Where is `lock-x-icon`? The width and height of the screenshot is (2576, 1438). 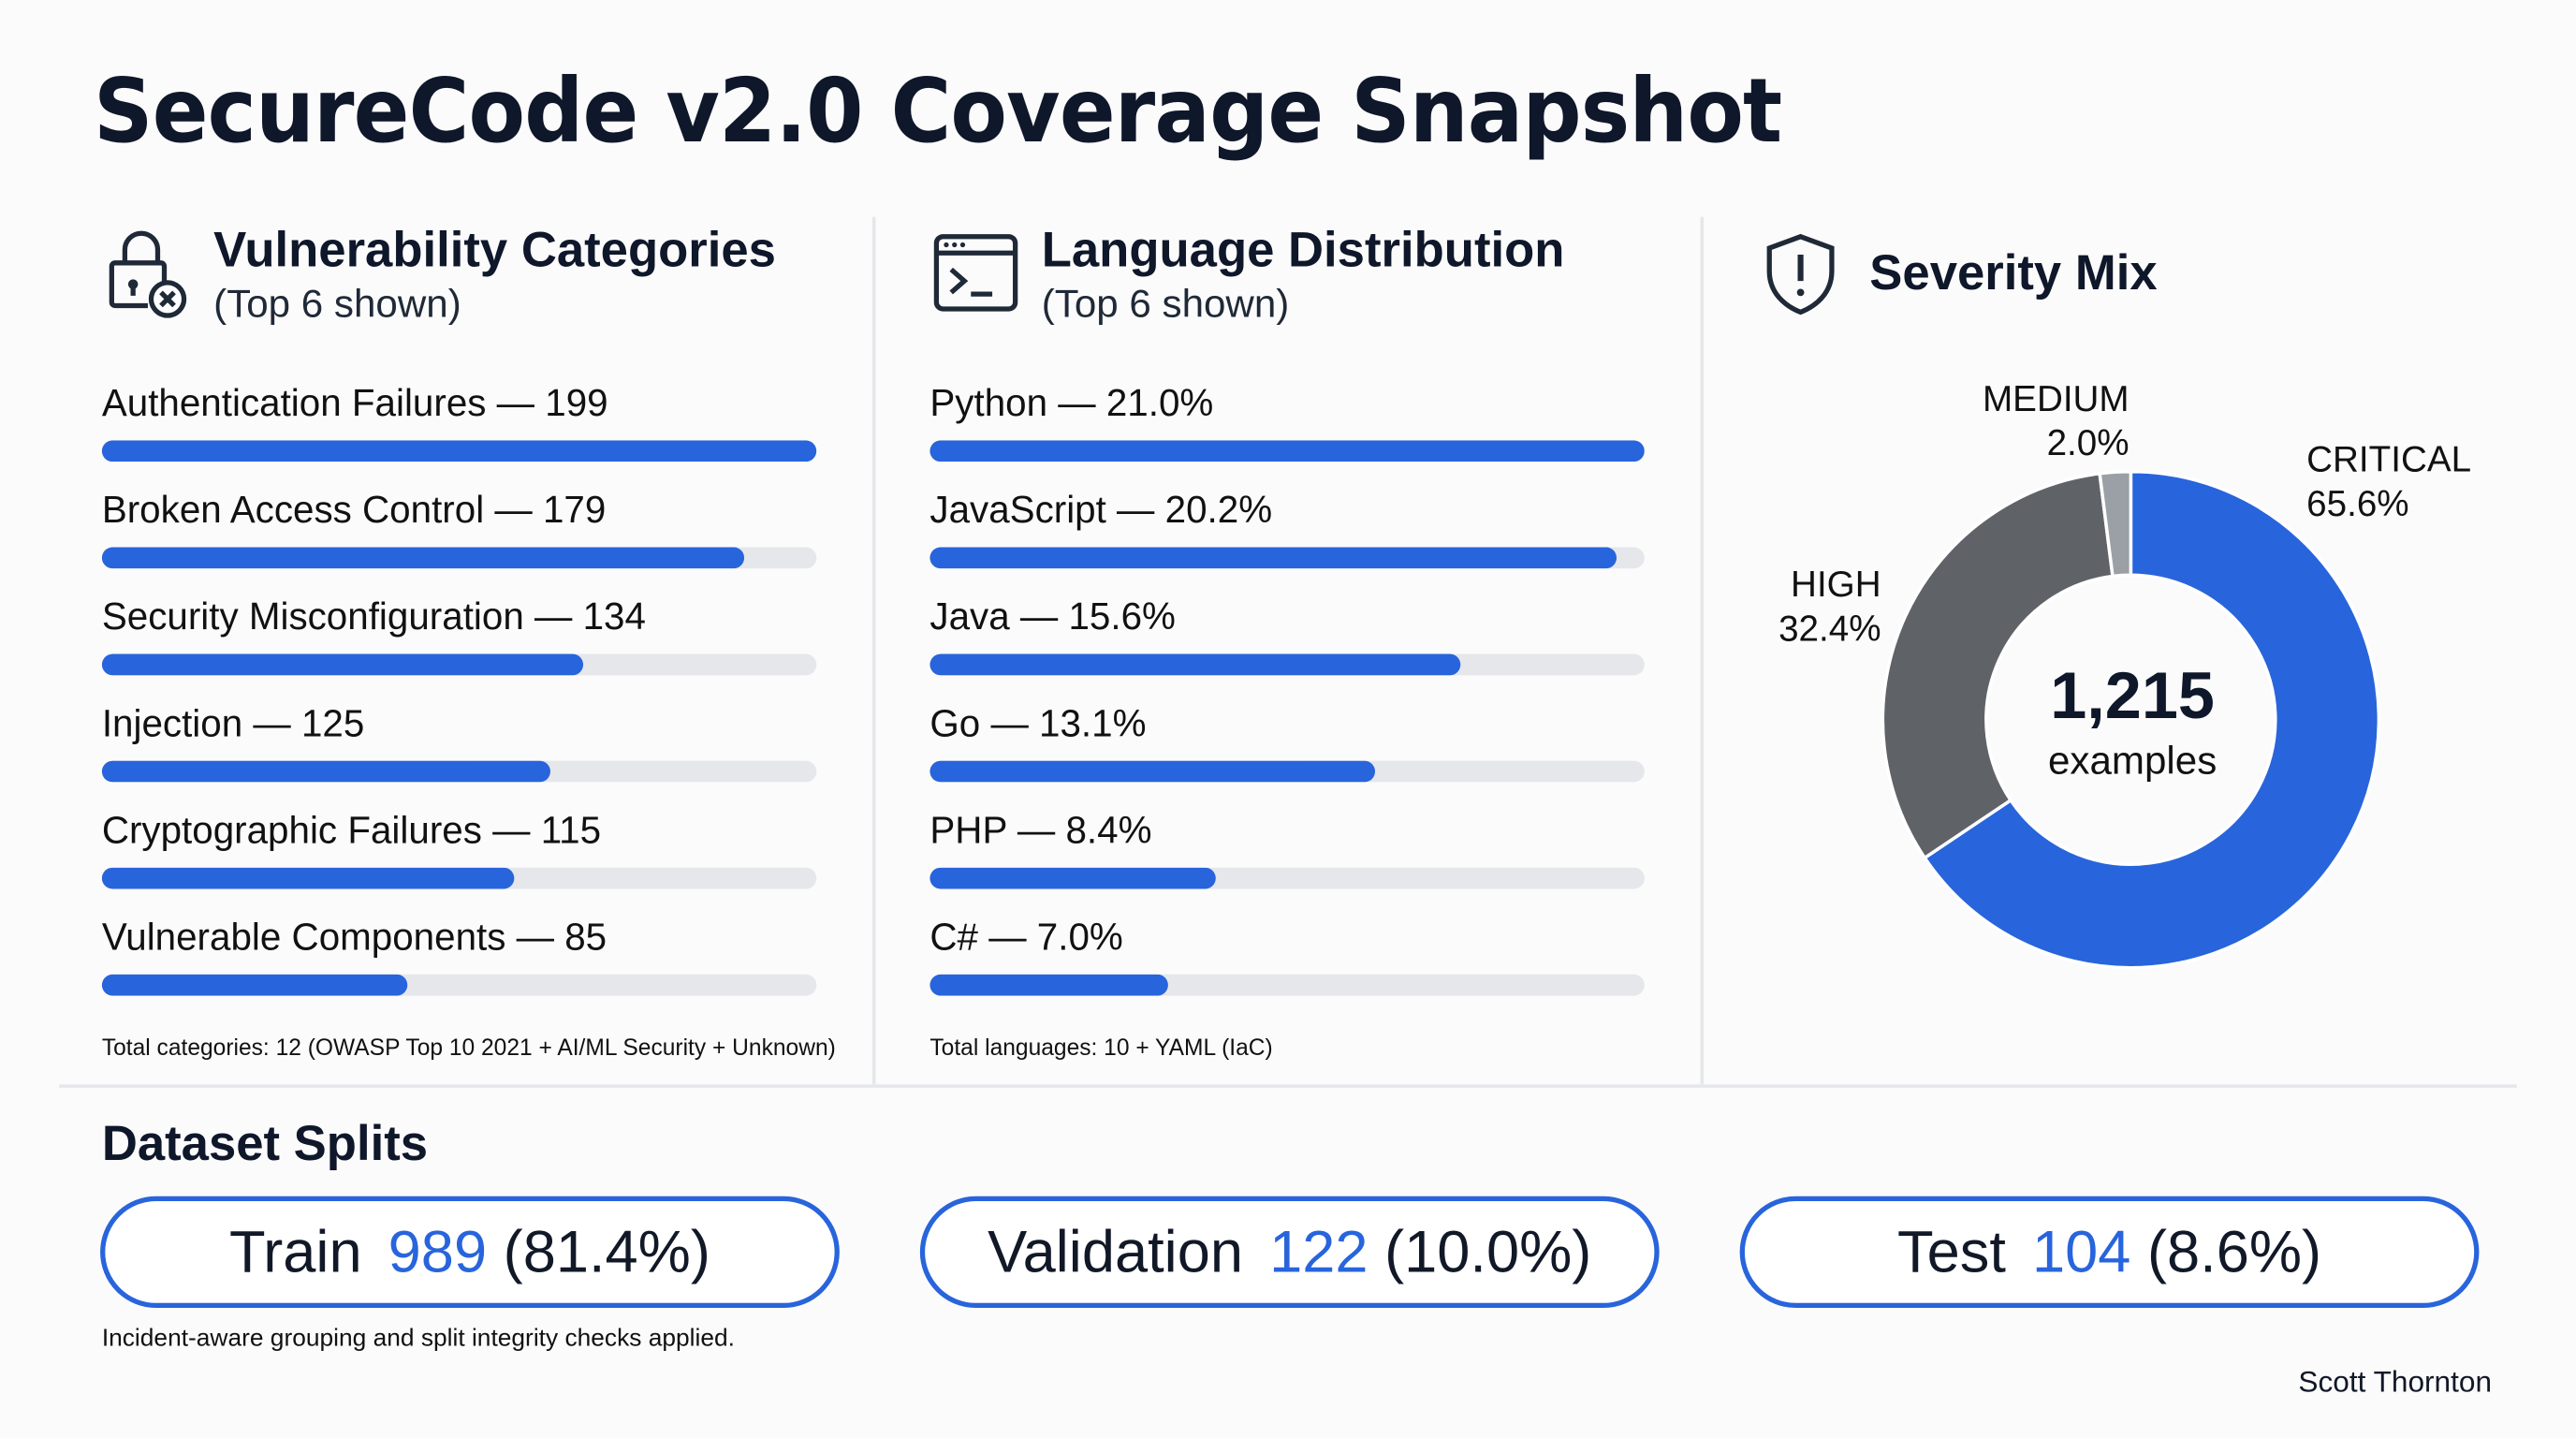
lock-x-icon is located at coordinates (148, 274).